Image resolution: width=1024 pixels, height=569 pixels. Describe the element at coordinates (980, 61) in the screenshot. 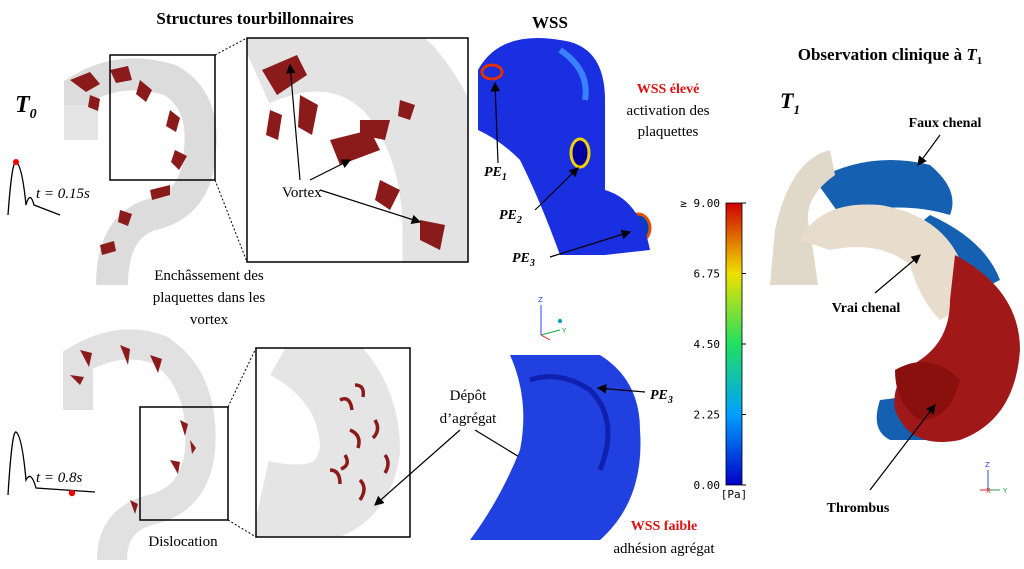

I see `title-sub: 1` at that location.